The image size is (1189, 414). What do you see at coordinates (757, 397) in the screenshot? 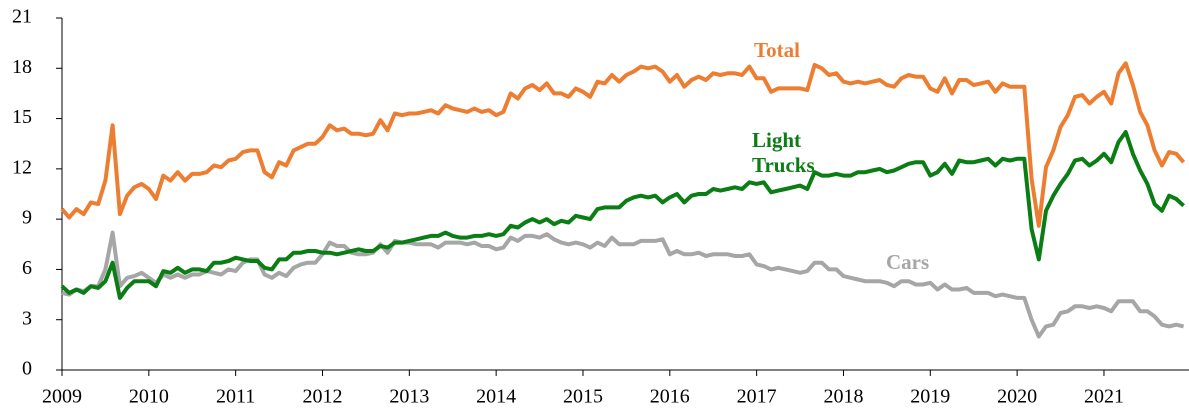
I see `x-tick-label: 2017` at bounding box center [757, 397].